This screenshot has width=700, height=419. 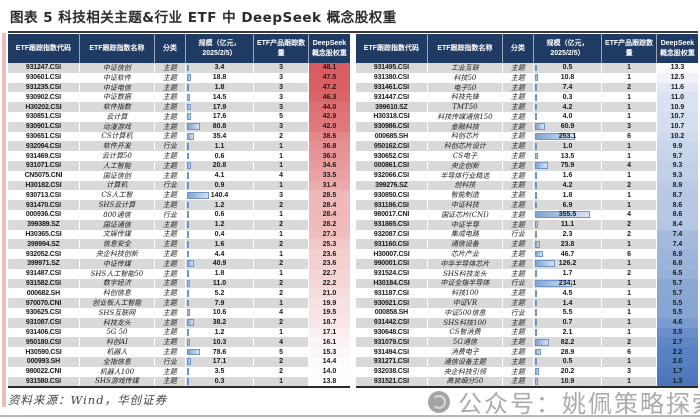 What do you see at coordinates (527, 107) in the screenshot?
I see `table-row: 399610.SZ TMT50 主题 4.2 1 10.9` at bounding box center [527, 107].